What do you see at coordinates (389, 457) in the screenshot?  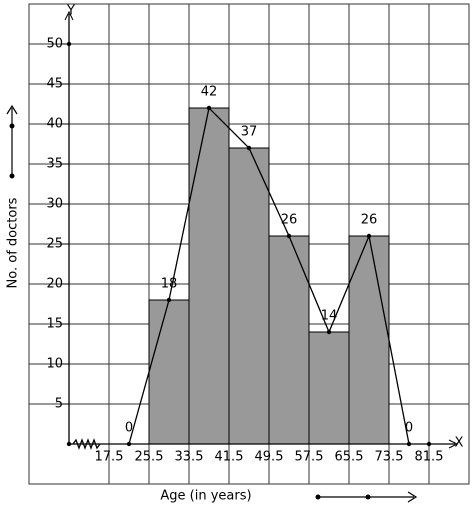 I see `x-tick-label: 73.5` at bounding box center [389, 457].